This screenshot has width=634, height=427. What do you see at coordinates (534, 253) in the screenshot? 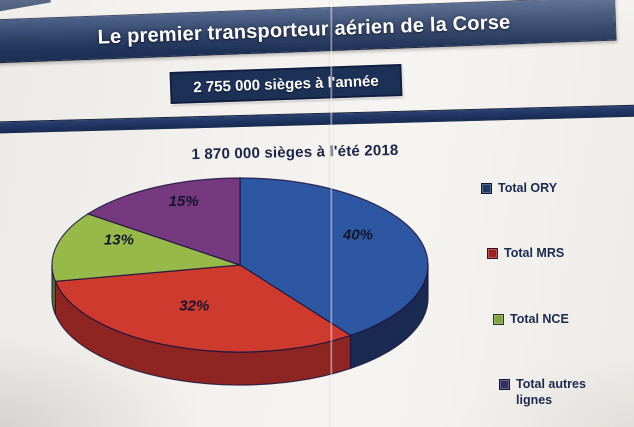
I see `legend-label: Total MRS` at bounding box center [534, 253].